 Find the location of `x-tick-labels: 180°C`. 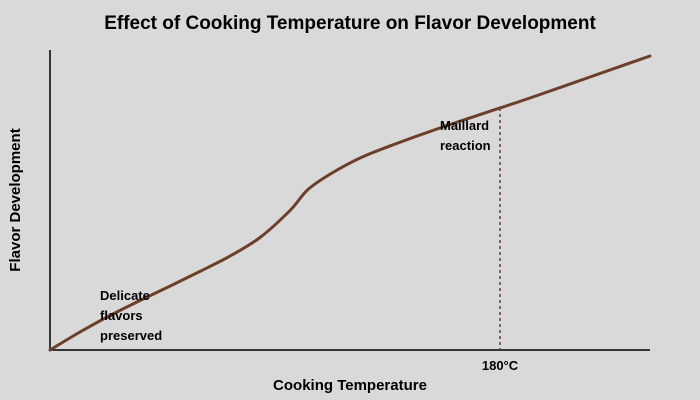

x-tick-labels: 180°C is located at coordinates (500, 365).